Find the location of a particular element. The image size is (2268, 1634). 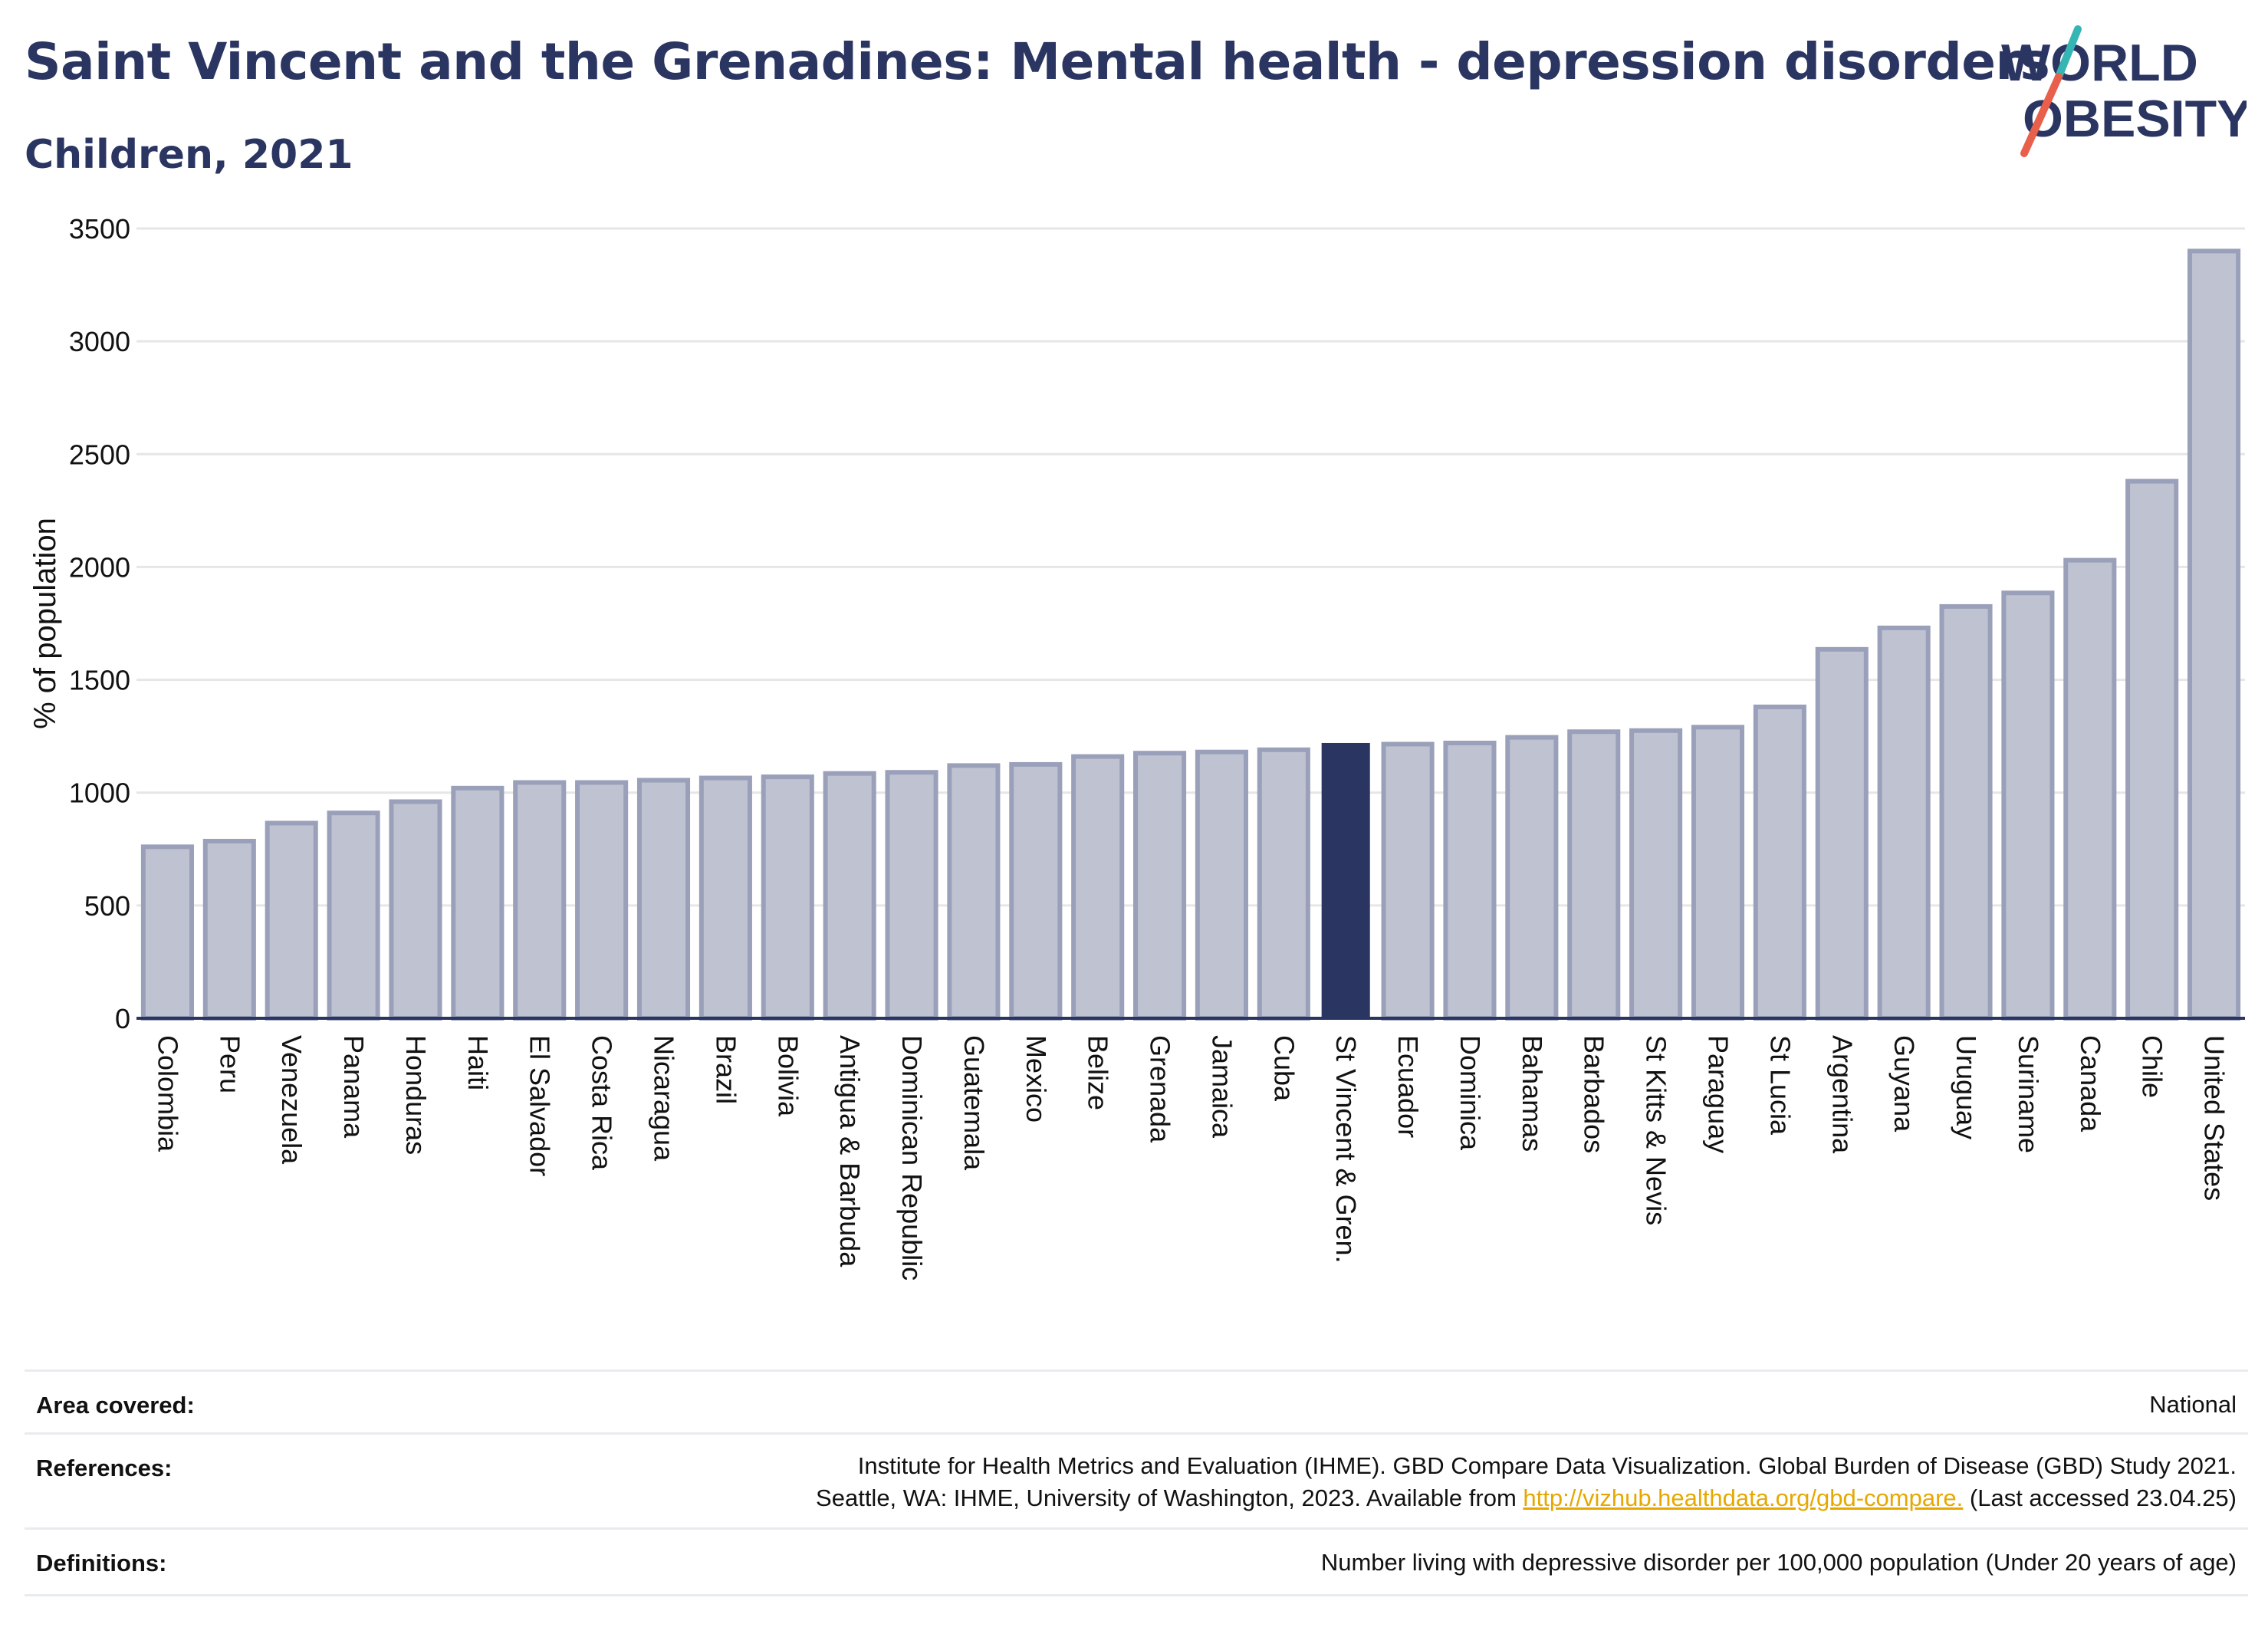

x-tick-label: Dominican Republic is located at coordinates (912, 1158).